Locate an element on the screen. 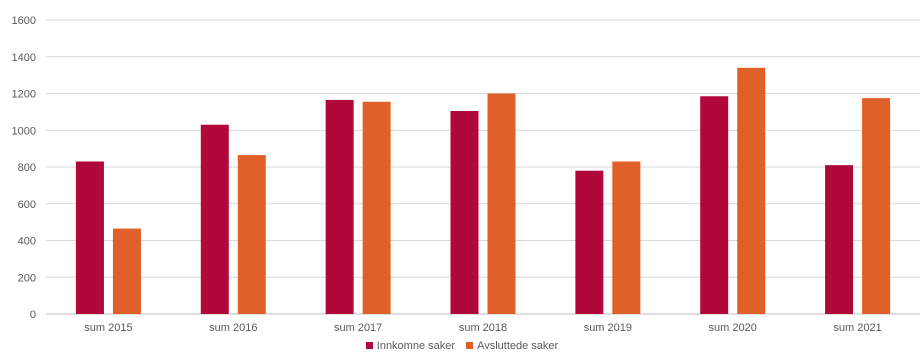 This screenshot has width=924, height=356. legend-label-innkomne: Innkomne saker is located at coordinates (416, 346).